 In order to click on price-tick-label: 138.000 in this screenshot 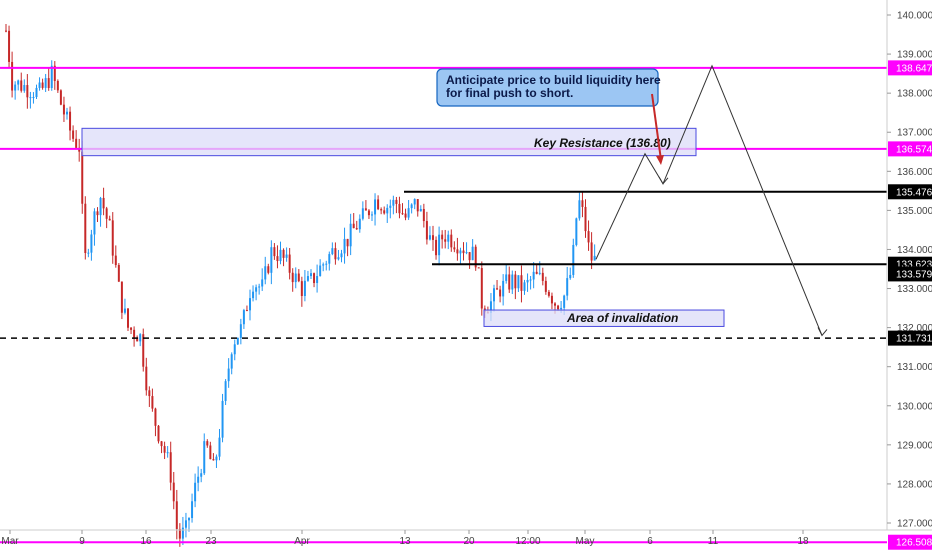, I will do `click(914, 94)`.